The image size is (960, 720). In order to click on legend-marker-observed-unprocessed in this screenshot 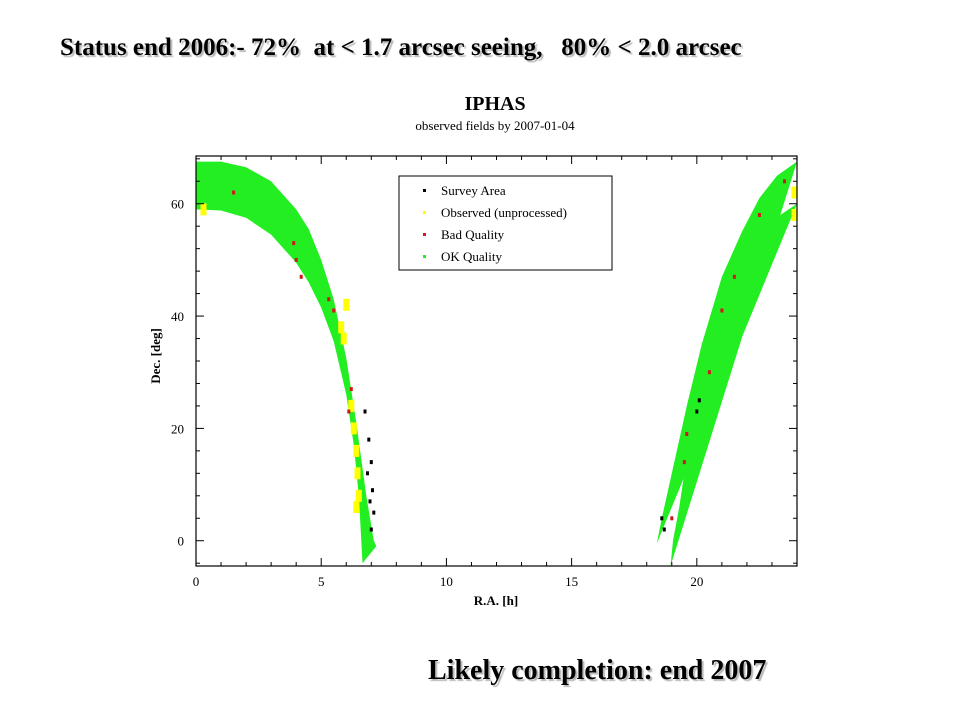, I will do `click(424, 212)`.